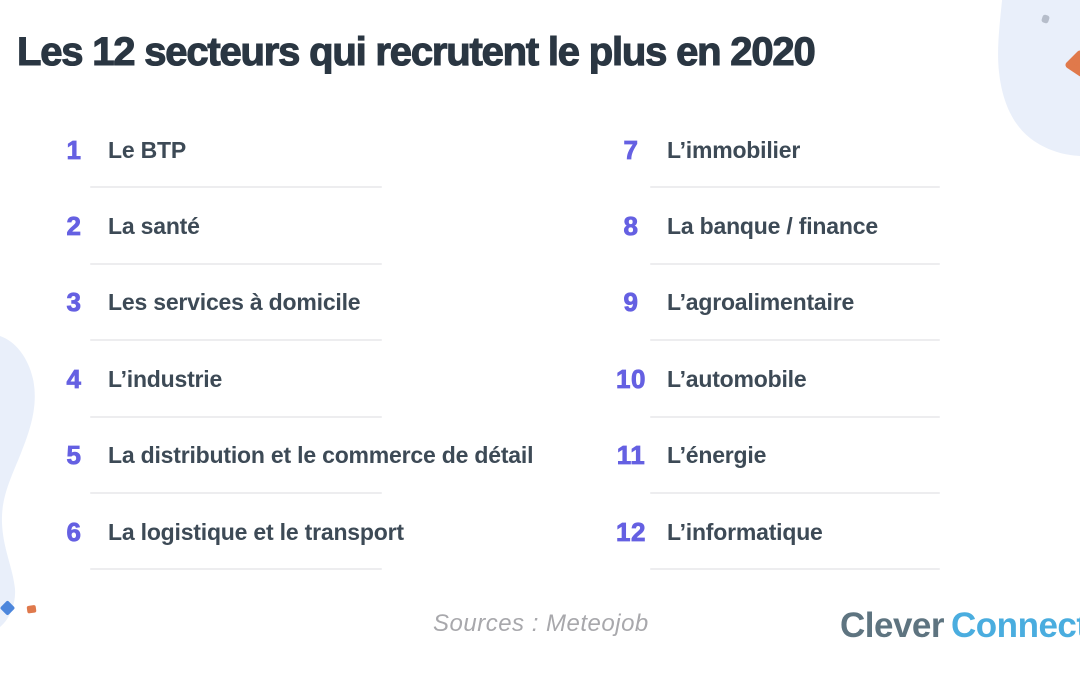 This screenshot has height=675, width=1080. What do you see at coordinates (892, 625) in the screenshot?
I see `logo-text-clever: Clever` at bounding box center [892, 625].